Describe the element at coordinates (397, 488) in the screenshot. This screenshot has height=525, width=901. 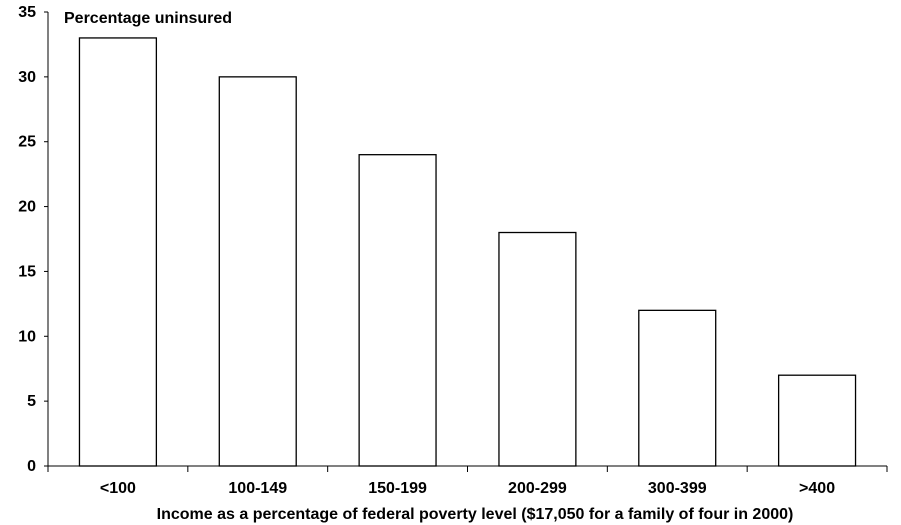
I see `x-tick-label: 150-199` at that location.